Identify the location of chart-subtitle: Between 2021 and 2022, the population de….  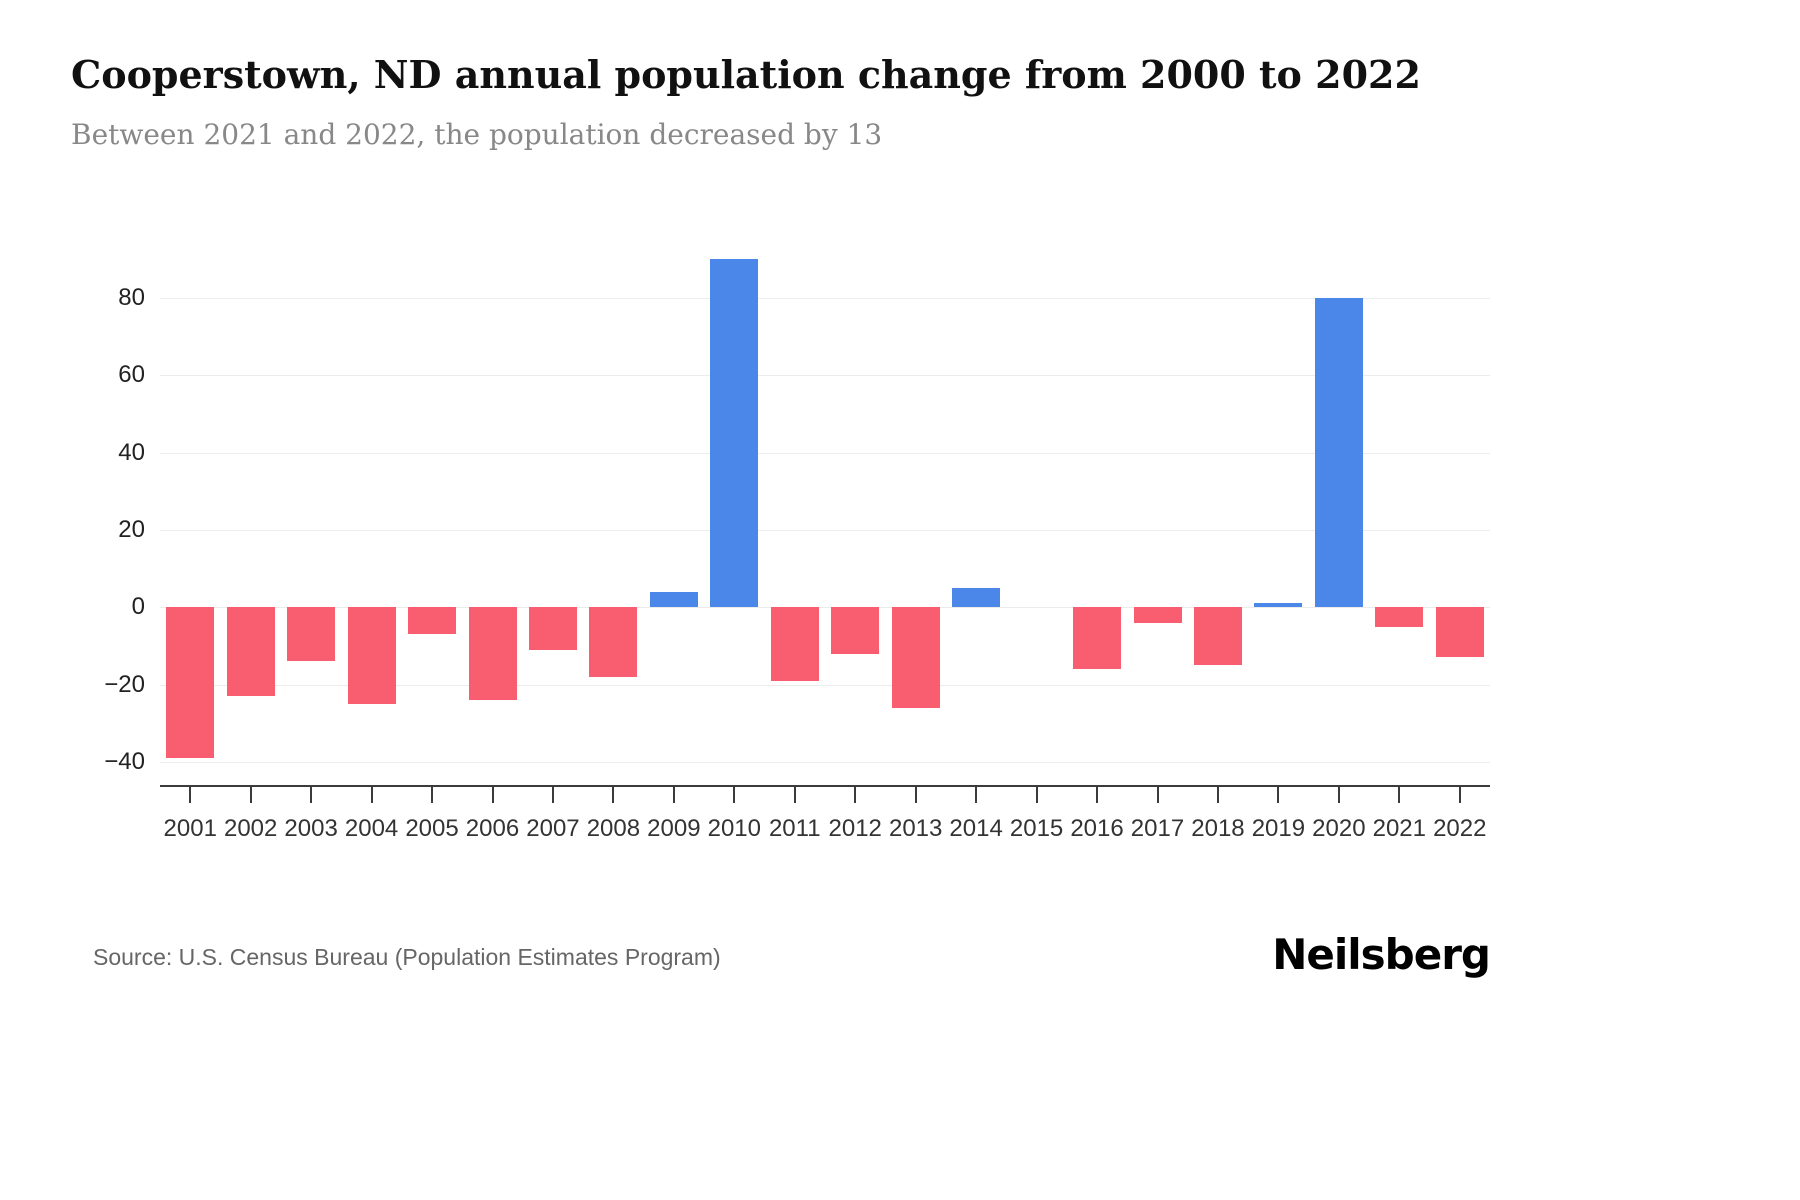
(477, 134).